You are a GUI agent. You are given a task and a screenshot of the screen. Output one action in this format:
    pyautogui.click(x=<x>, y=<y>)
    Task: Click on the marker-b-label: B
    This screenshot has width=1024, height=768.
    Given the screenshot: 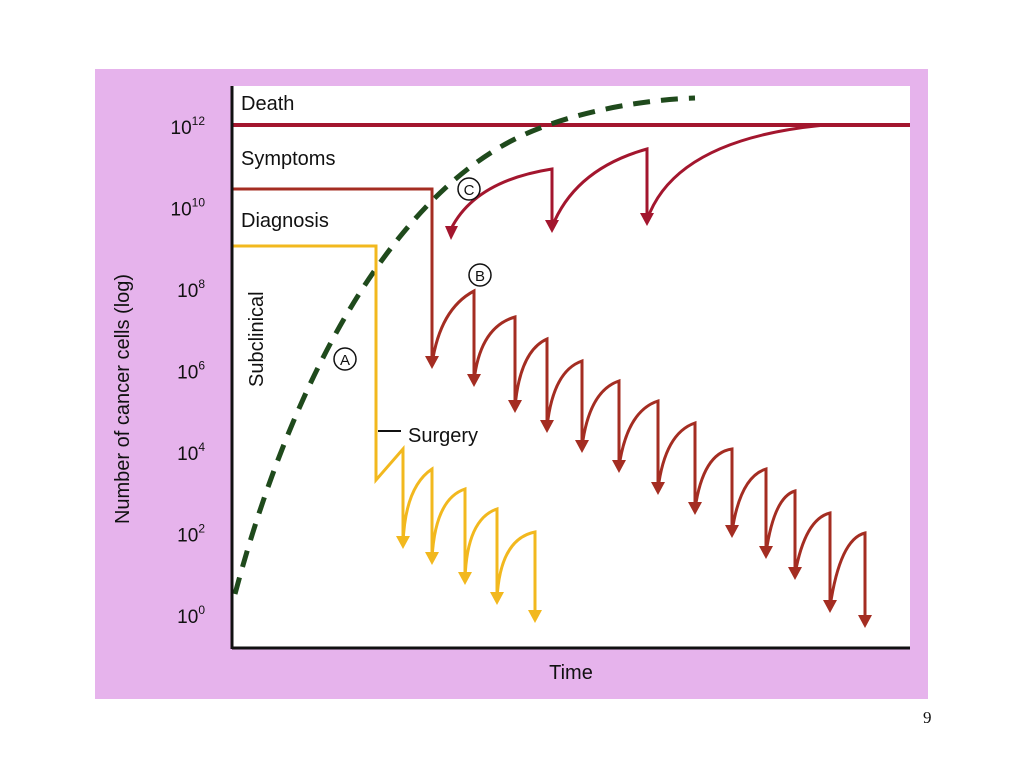 What is the action you would take?
    pyautogui.click(x=480, y=276)
    